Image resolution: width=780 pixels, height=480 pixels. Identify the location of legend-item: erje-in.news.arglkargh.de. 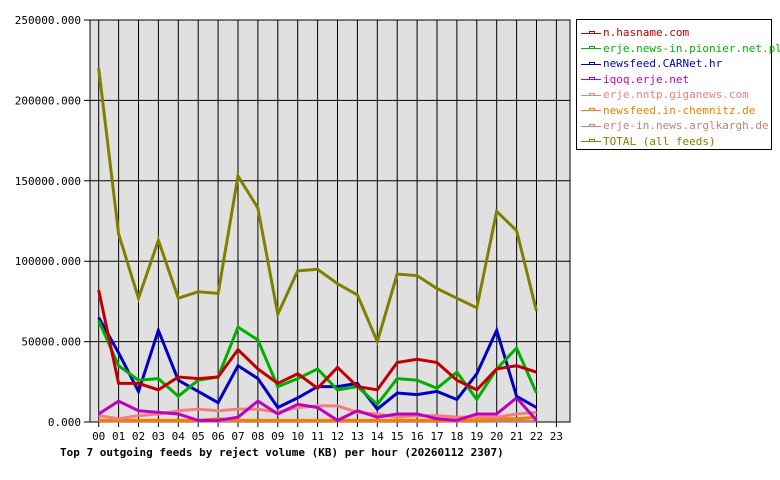
(674, 126).